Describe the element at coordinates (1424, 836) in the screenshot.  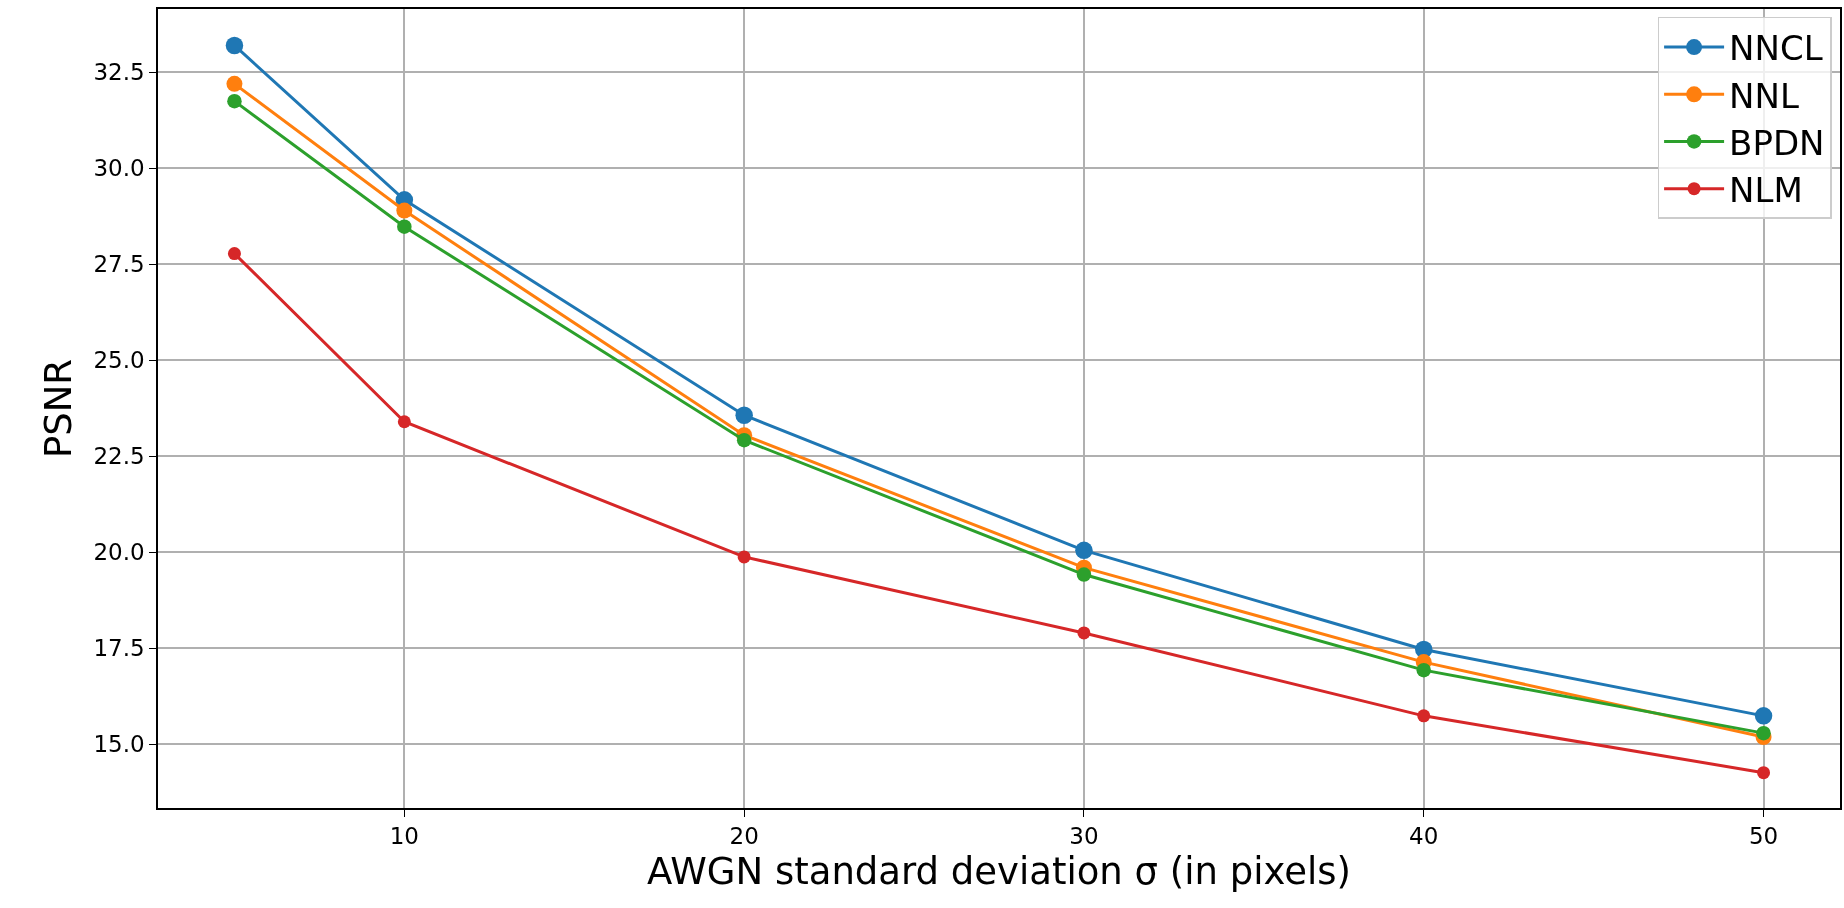
I see `x-tick-label: 40` at that location.